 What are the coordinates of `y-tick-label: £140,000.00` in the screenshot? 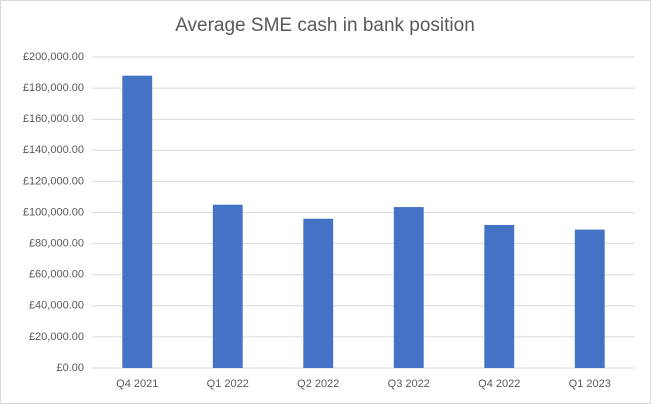 It's located at (53, 150).